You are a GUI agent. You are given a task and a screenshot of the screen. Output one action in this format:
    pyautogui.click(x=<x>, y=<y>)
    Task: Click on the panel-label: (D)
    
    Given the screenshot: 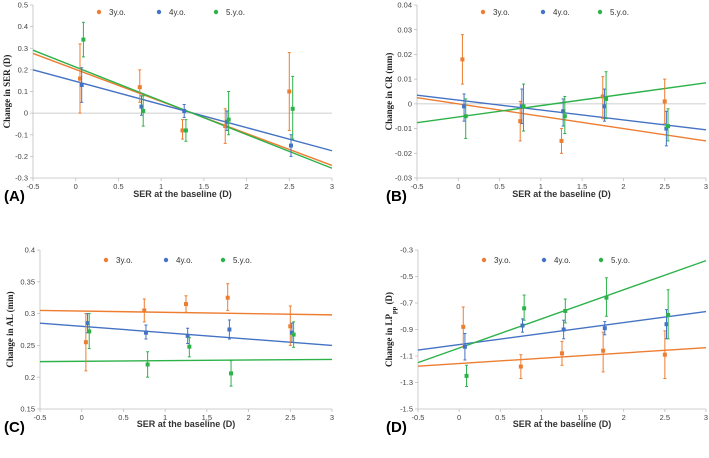 What is the action you would take?
    pyautogui.click(x=396, y=427)
    